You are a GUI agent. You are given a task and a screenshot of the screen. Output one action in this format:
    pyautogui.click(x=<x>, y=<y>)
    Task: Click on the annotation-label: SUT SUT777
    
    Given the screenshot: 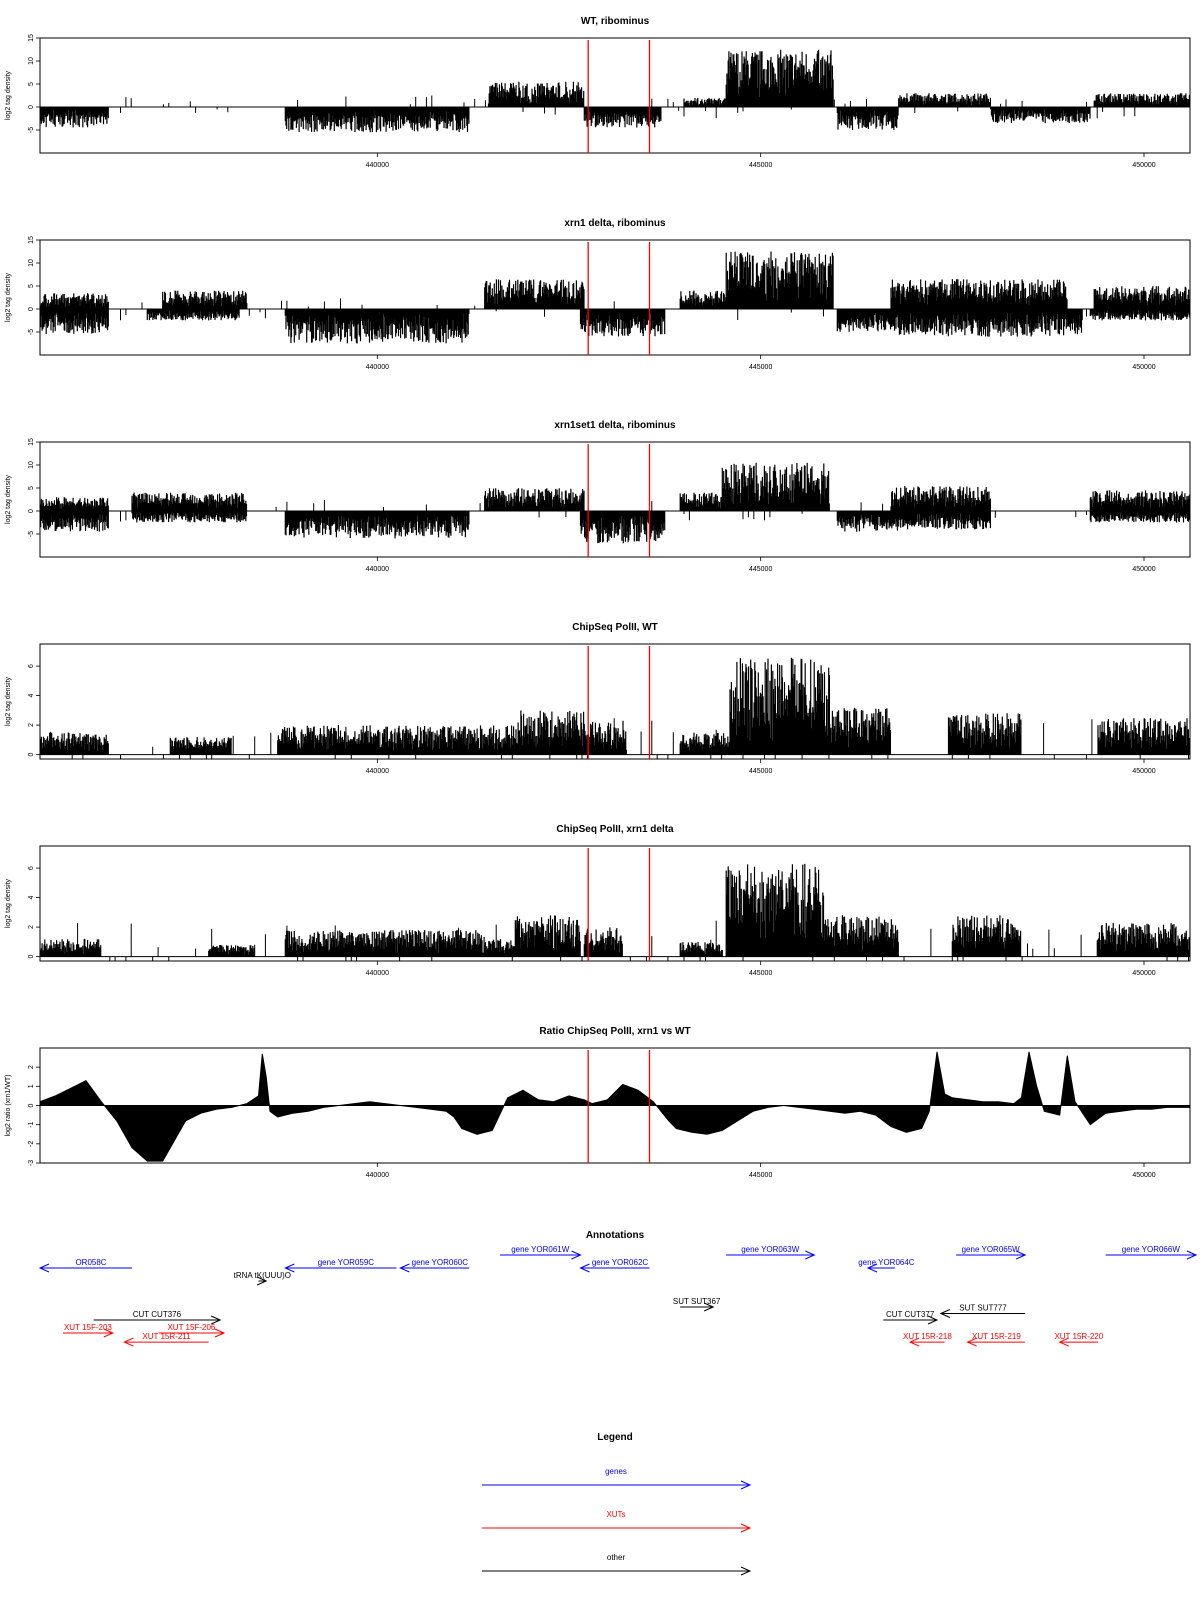 What is the action you would take?
    pyautogui.click(x=983, y=1308)
    